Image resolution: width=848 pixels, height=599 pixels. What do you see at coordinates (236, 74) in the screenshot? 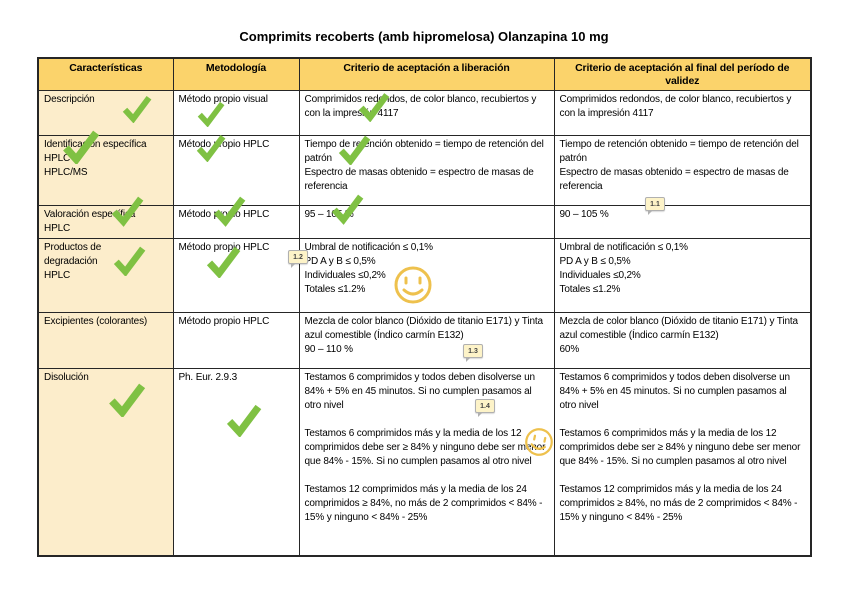
I see `column-header-metodologia: Metodología` at bounding box center [236, 74].